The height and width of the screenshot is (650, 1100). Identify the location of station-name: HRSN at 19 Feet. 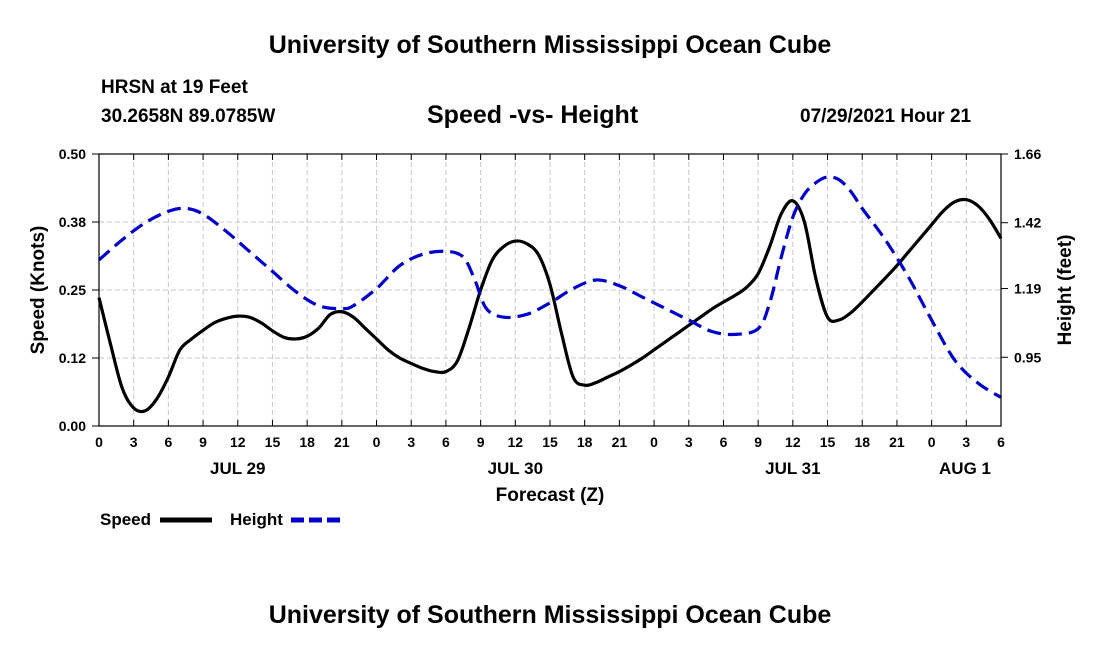
(174, 87).